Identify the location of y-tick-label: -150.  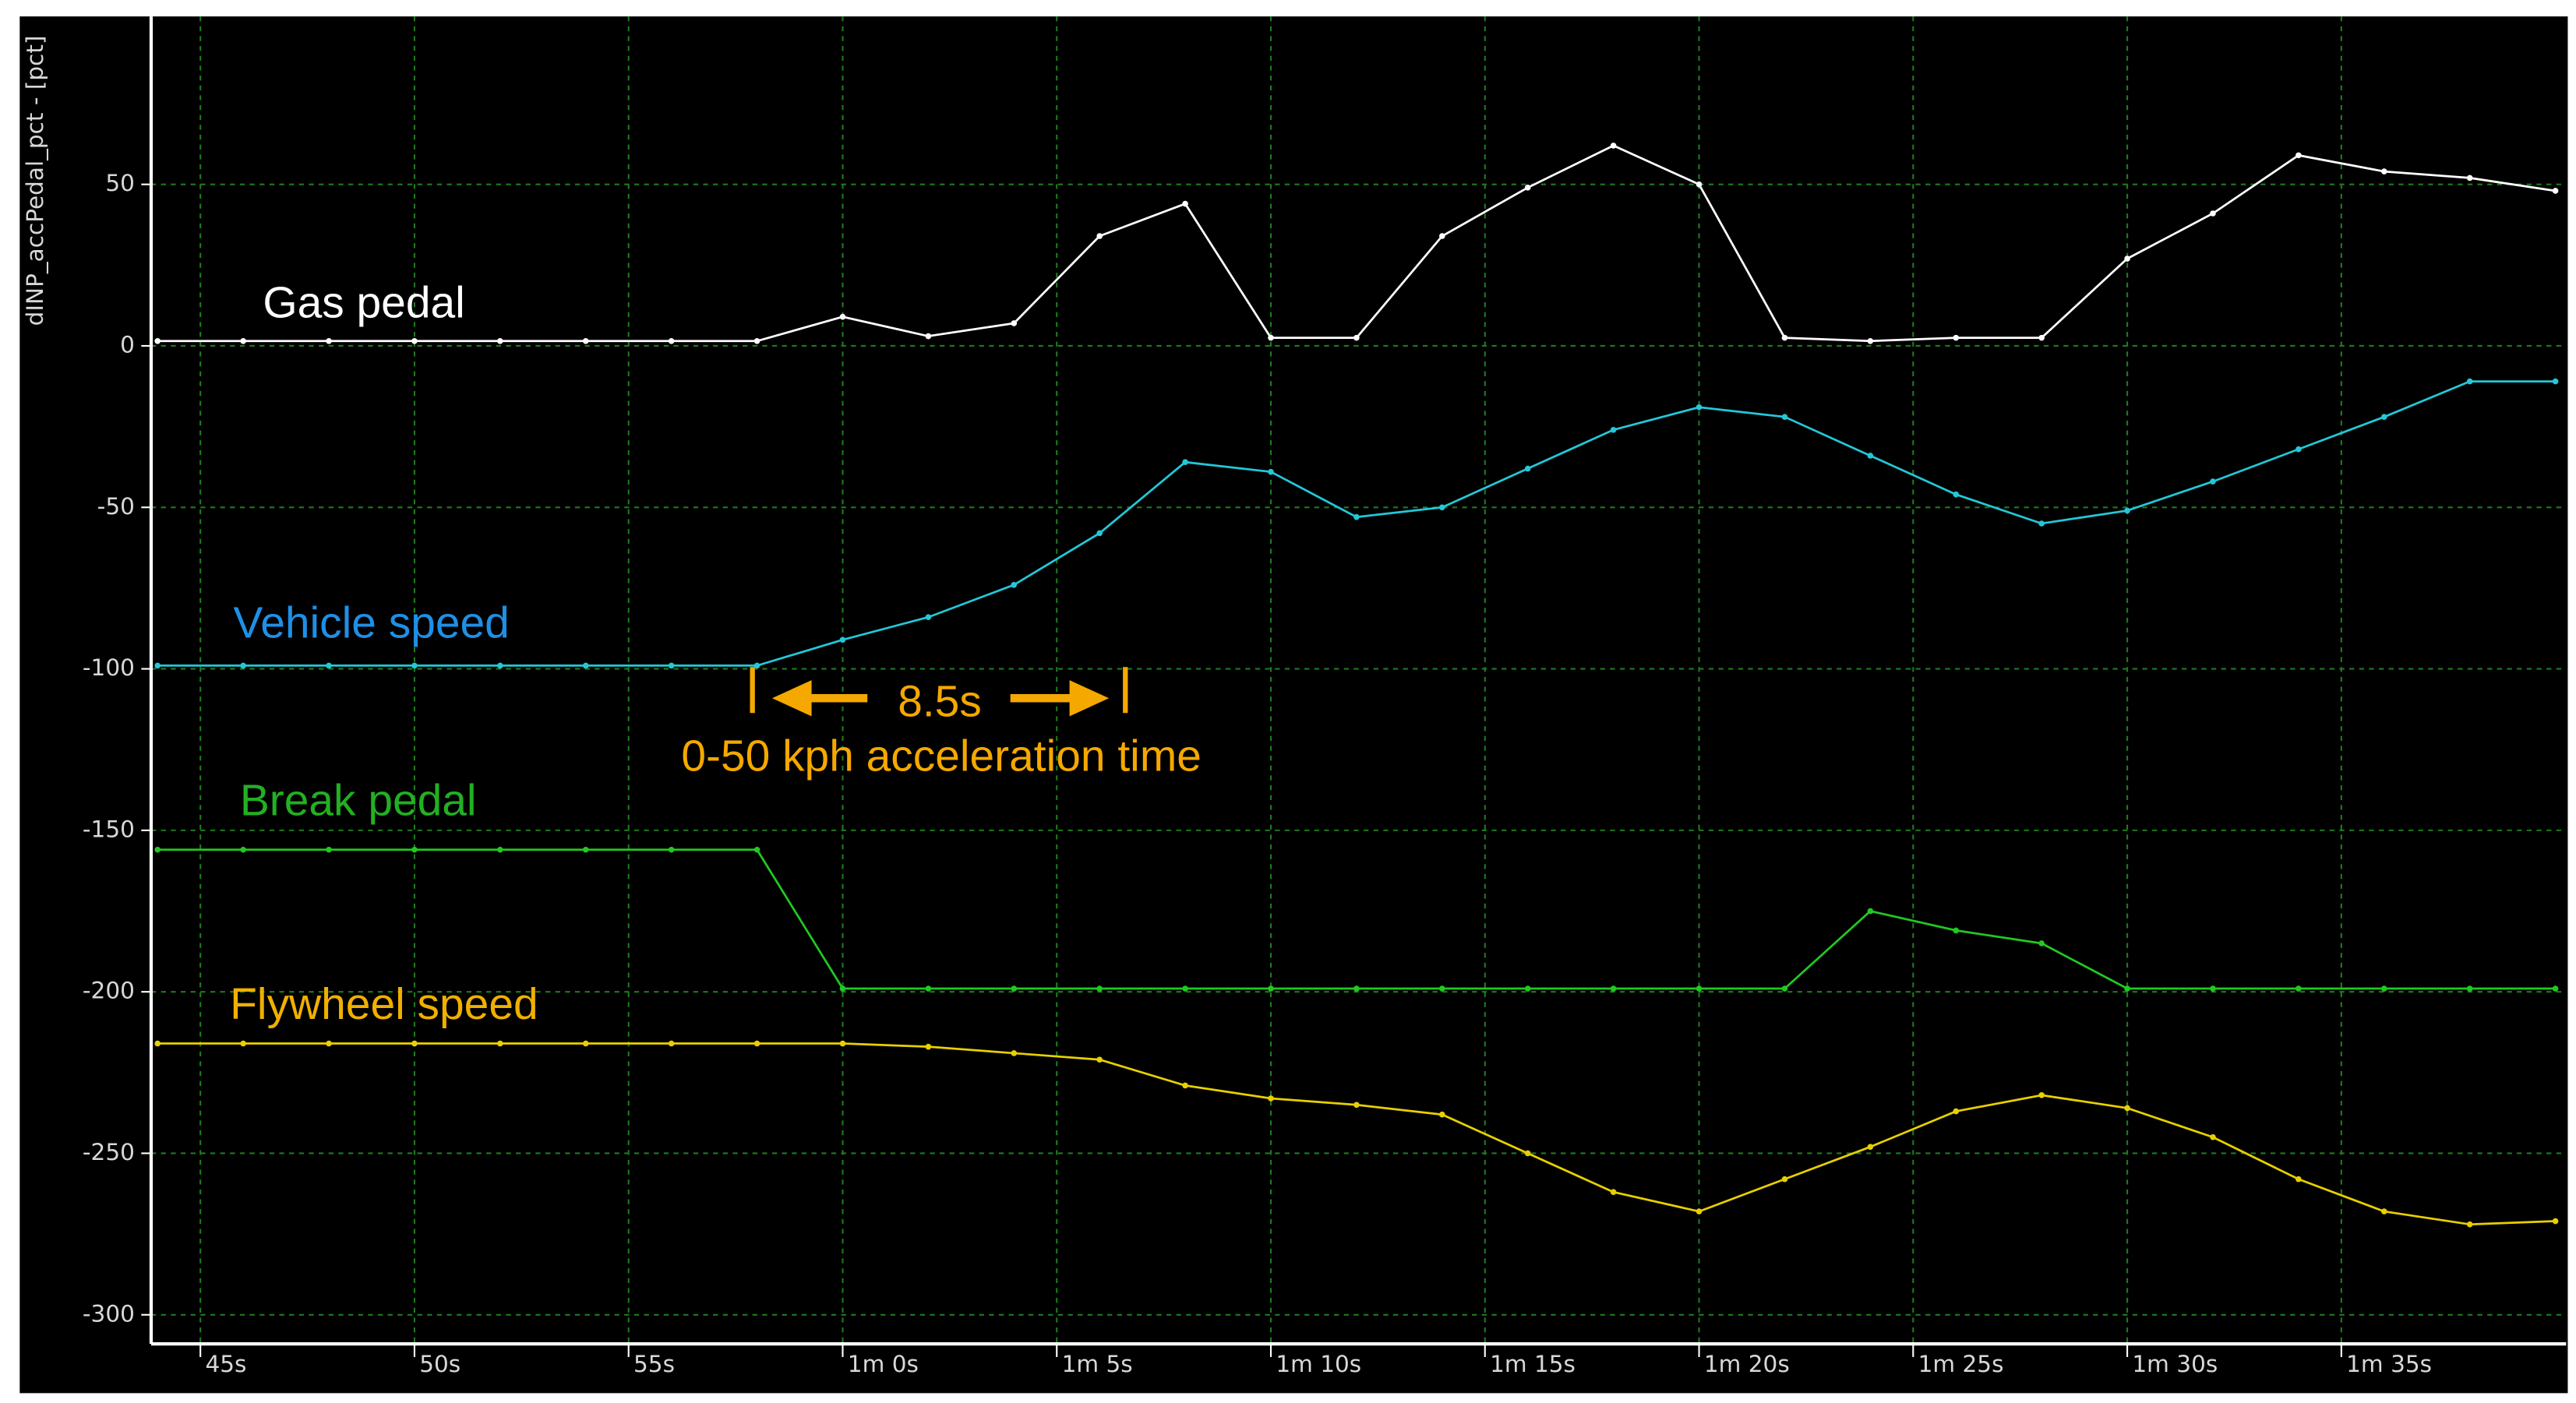
(109, 829).